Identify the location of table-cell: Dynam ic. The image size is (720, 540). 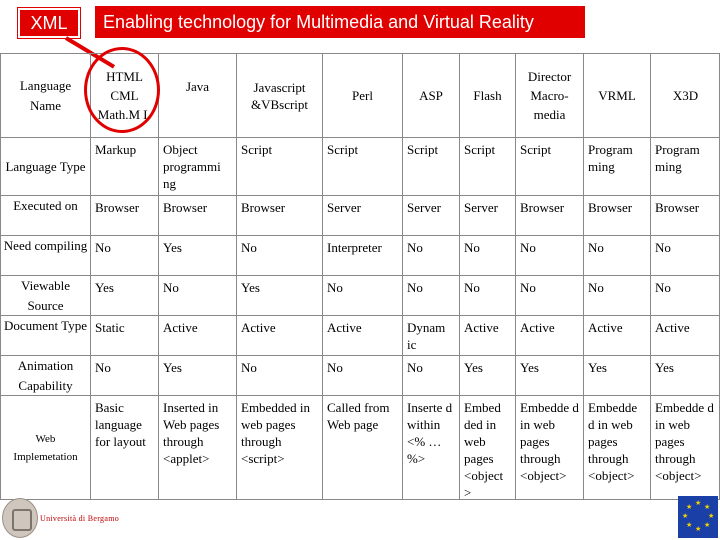
(430, 336).